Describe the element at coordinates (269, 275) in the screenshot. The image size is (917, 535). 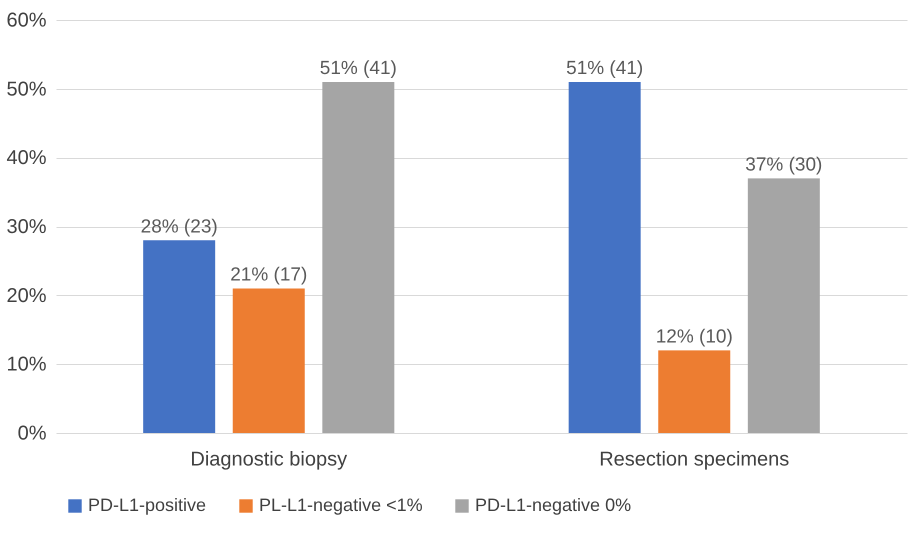
I see `data-label: 21% (17)` at that location.